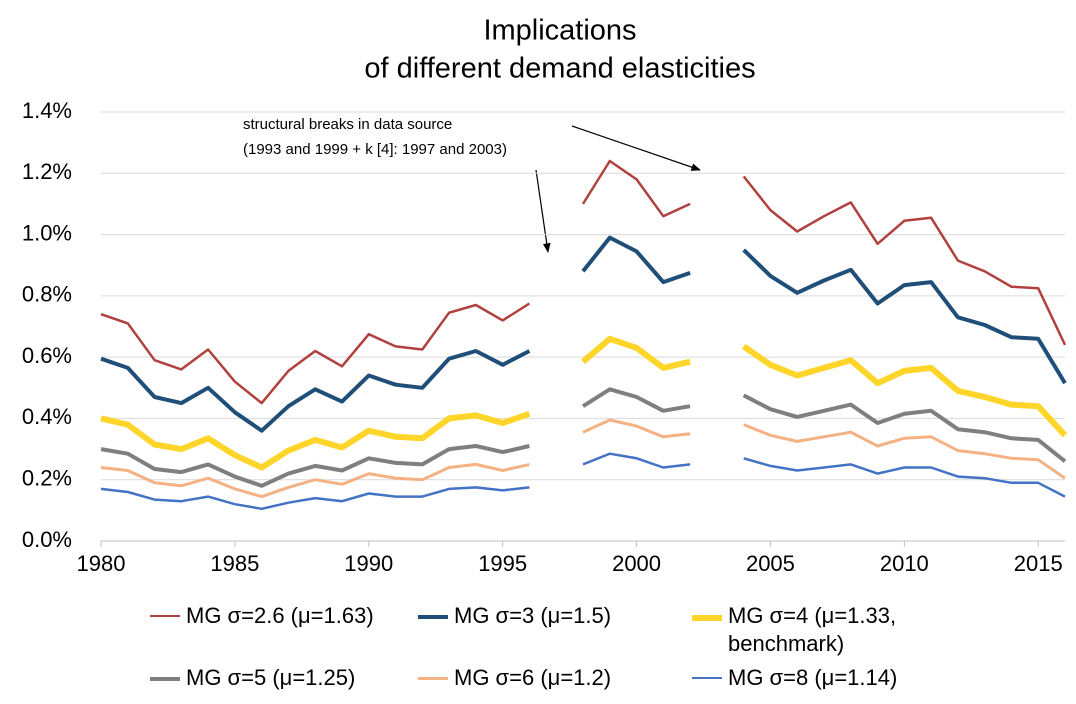  I want to click on x-tick-label: 2000, so click(636, 563).